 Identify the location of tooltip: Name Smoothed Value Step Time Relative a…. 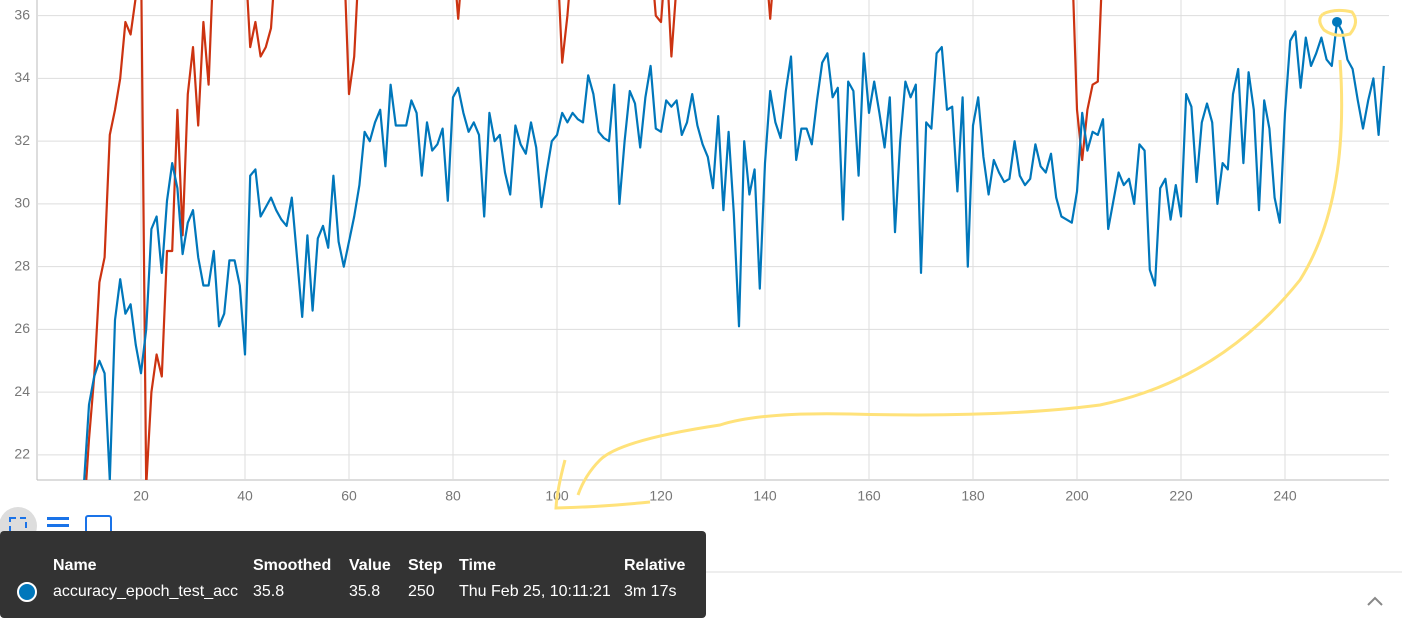
(353, 574).